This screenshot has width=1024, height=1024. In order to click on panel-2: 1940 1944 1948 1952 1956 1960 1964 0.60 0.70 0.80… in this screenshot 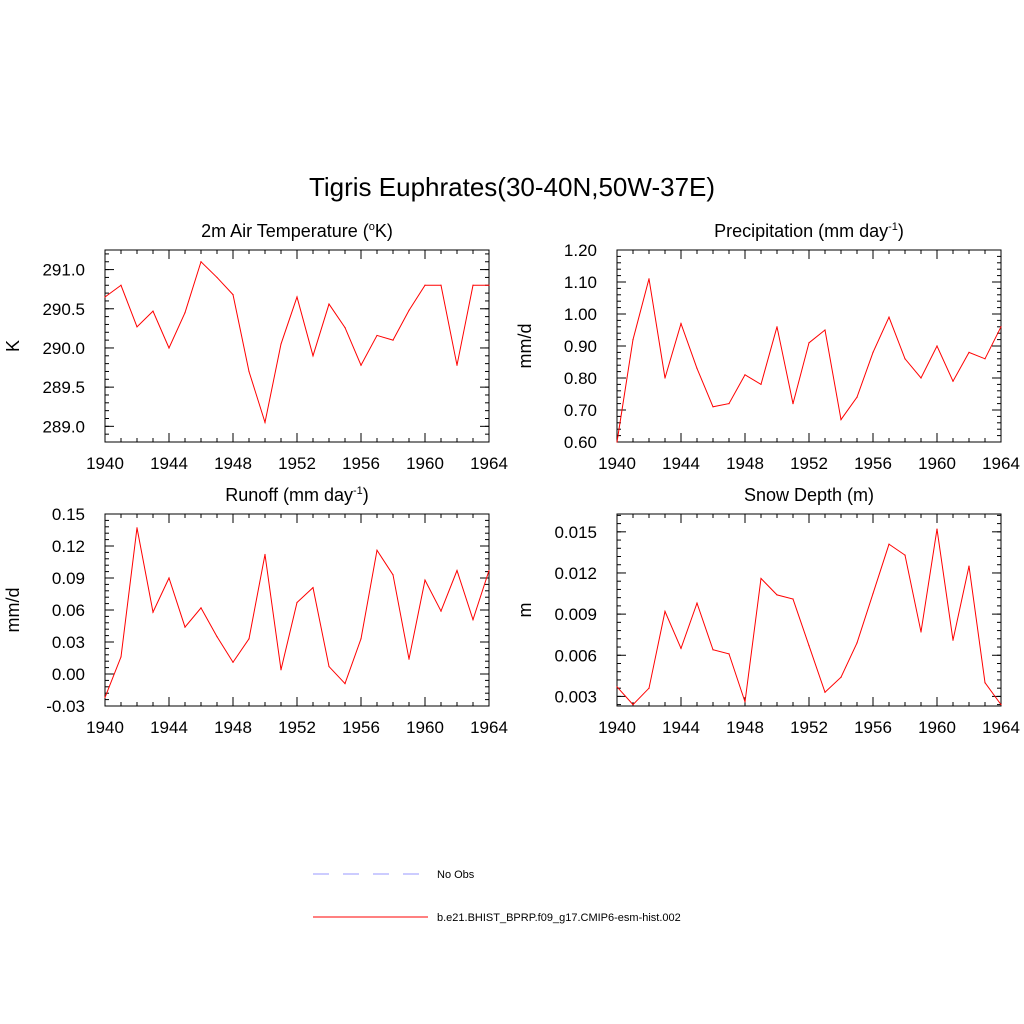, I will do `click(767, 347)`.